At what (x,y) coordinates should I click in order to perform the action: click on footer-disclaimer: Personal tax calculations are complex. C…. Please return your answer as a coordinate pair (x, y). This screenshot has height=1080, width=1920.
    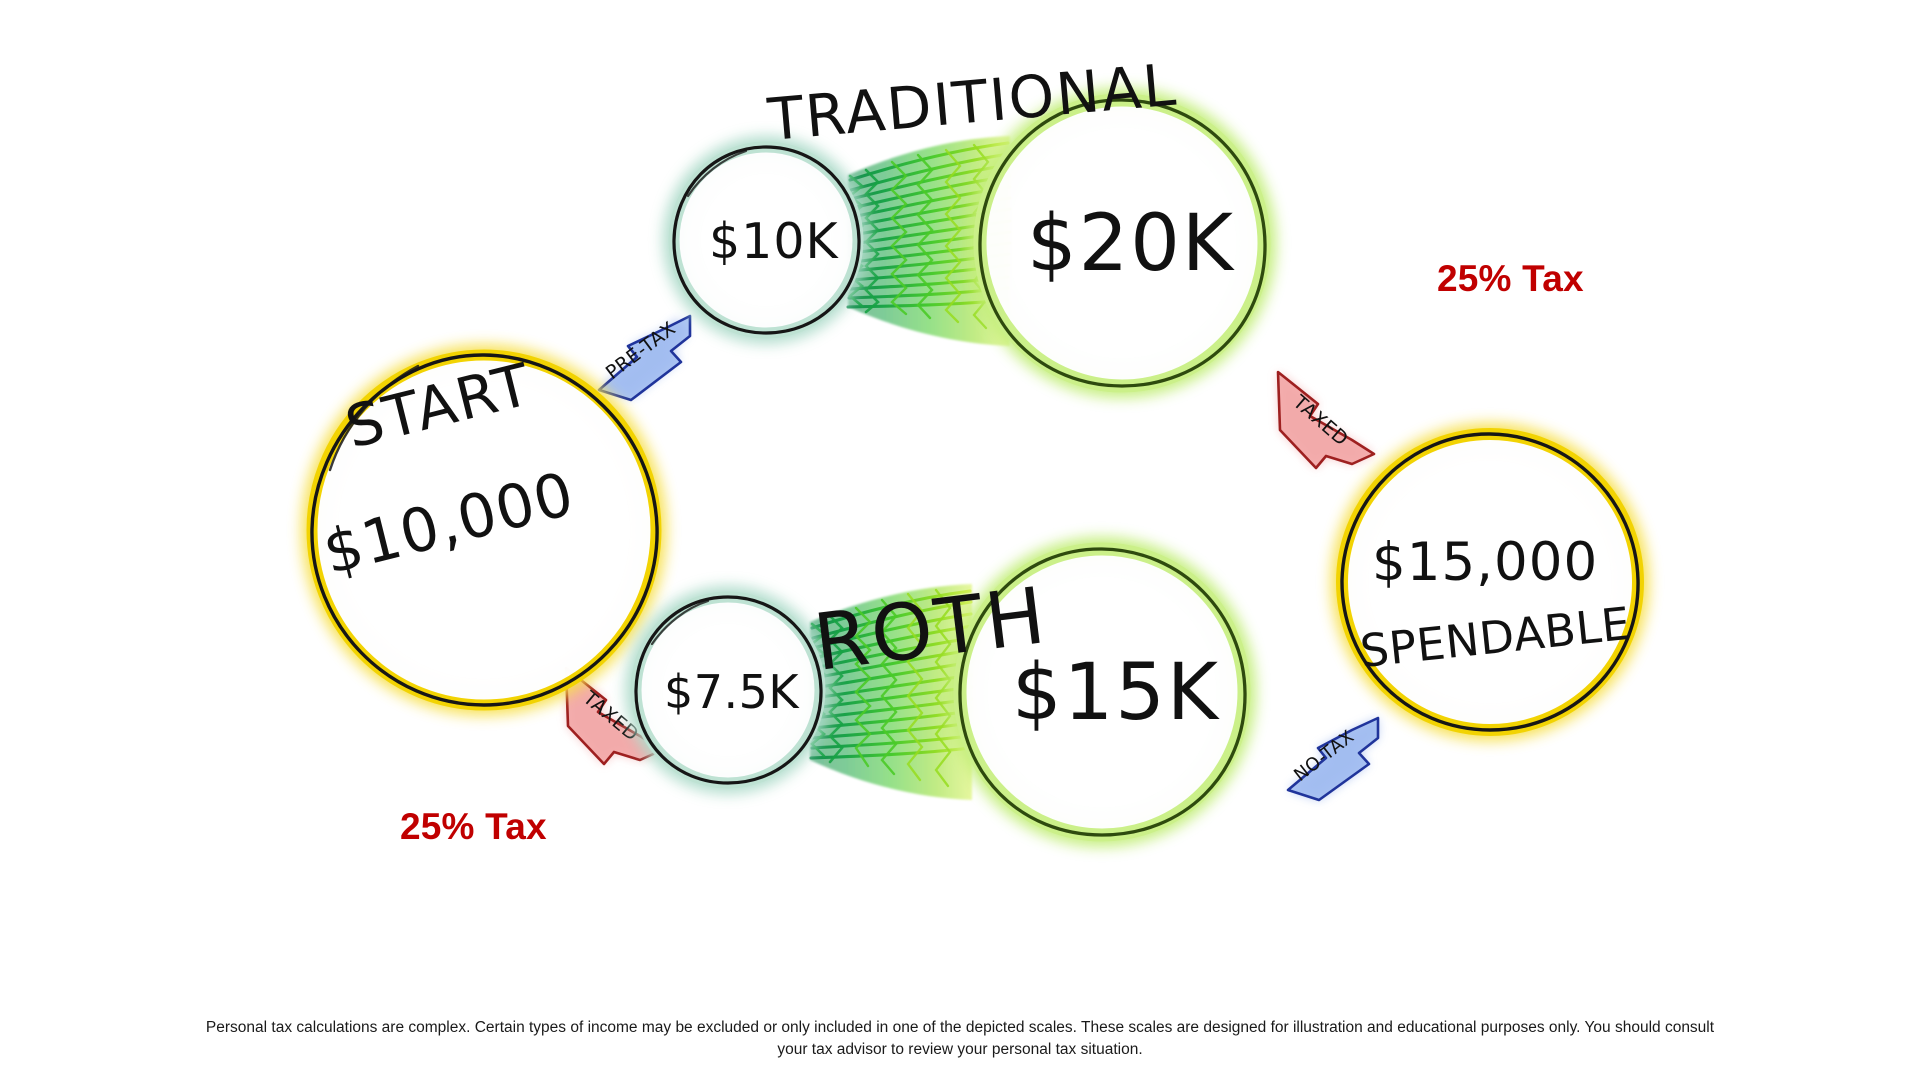
    Looking at the image, I should click on (960, 1039).